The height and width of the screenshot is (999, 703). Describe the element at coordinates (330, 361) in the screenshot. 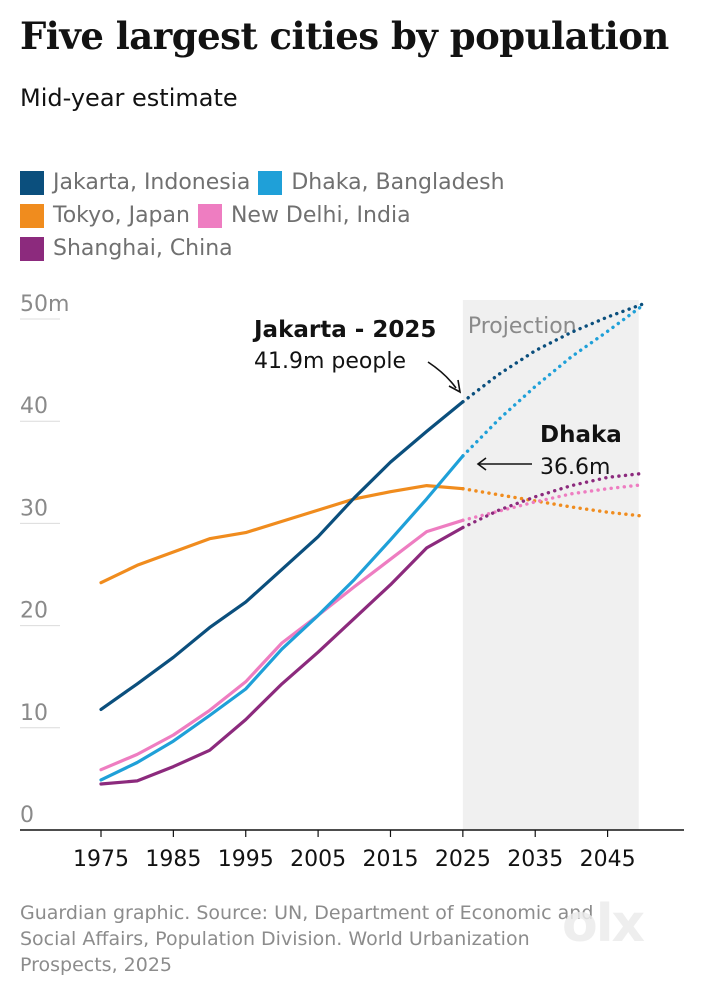

I see `annotation-text-jakarta: 41.9m people` at that location.